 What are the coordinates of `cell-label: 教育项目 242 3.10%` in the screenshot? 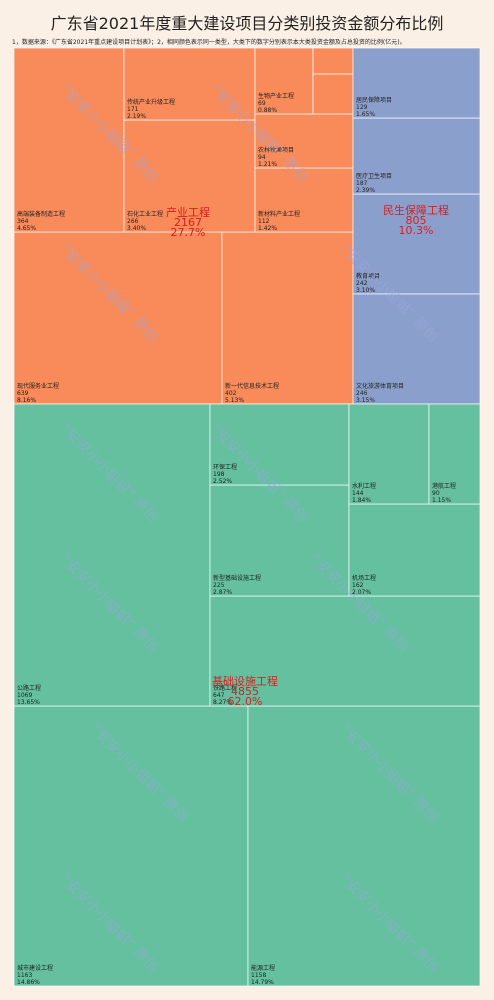 It's located at (368, 283).